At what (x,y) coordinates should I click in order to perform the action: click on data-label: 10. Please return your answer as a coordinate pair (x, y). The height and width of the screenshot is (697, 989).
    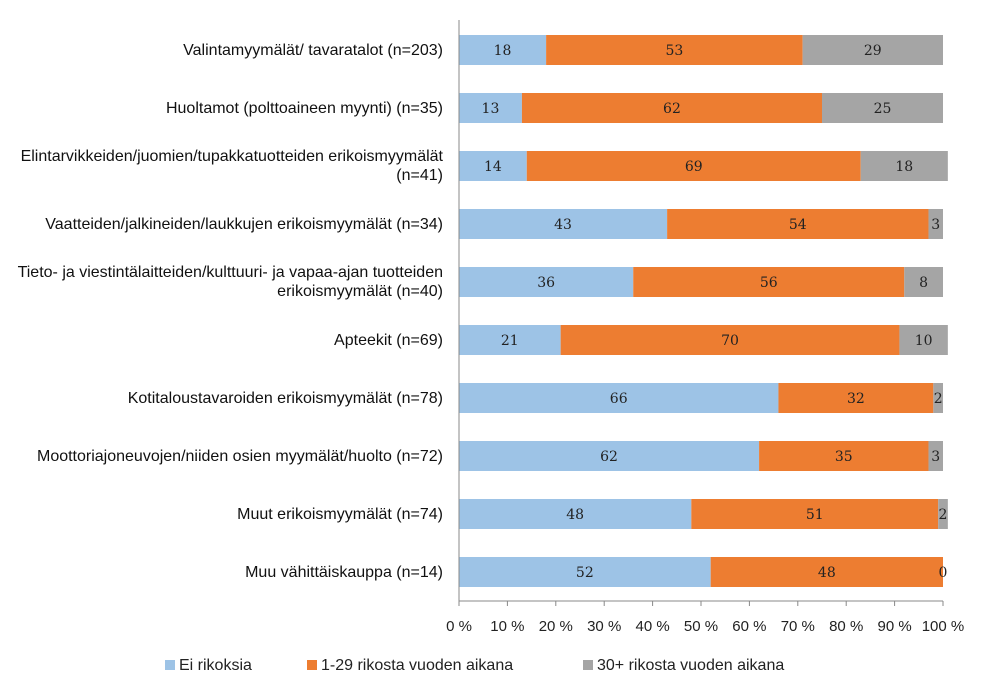
    Looking at the image, I should click on (924, 341).